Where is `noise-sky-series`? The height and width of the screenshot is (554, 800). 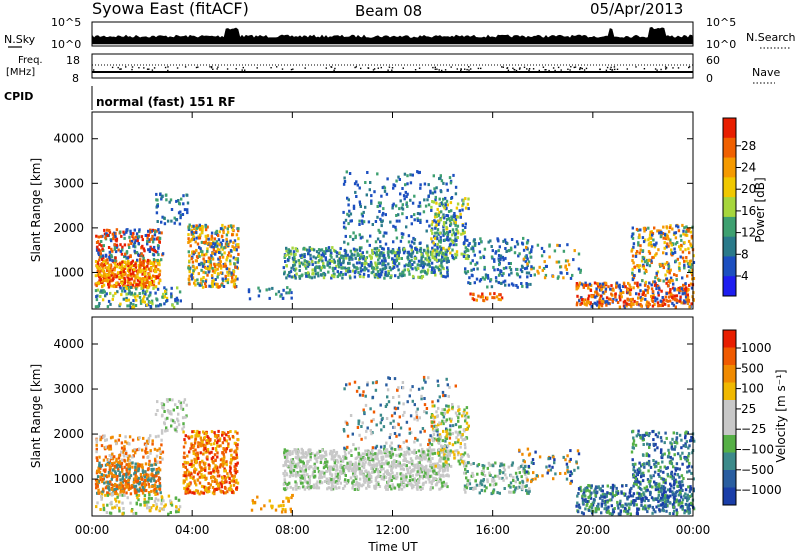 noise-sky-series is located at coordinates (392, 35).